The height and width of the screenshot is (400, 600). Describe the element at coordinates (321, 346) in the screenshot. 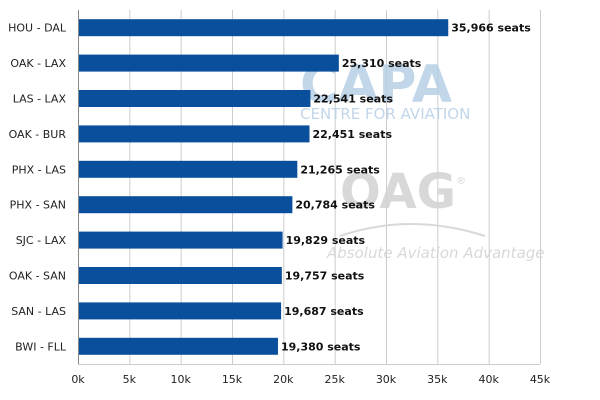

I see `bar-value-label: 19,380 seats` at that location.